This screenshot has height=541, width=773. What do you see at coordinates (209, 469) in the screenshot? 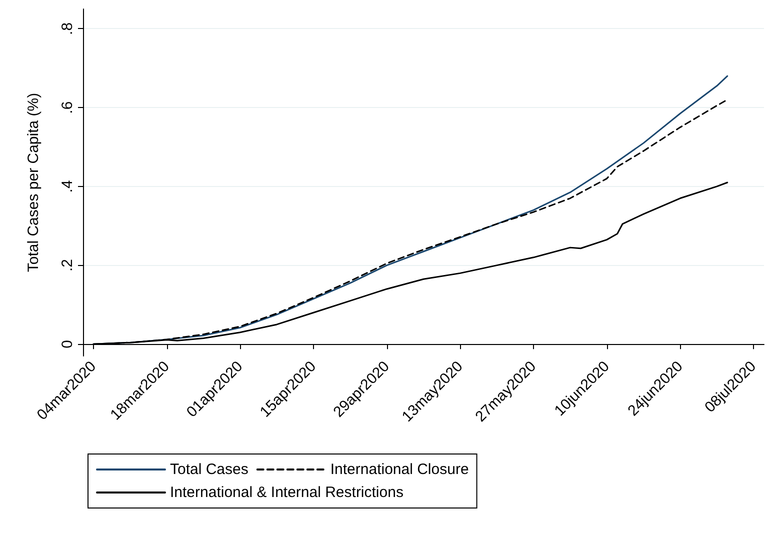
I see `legend-label: Total Cases` at bounding box center [209, 469].